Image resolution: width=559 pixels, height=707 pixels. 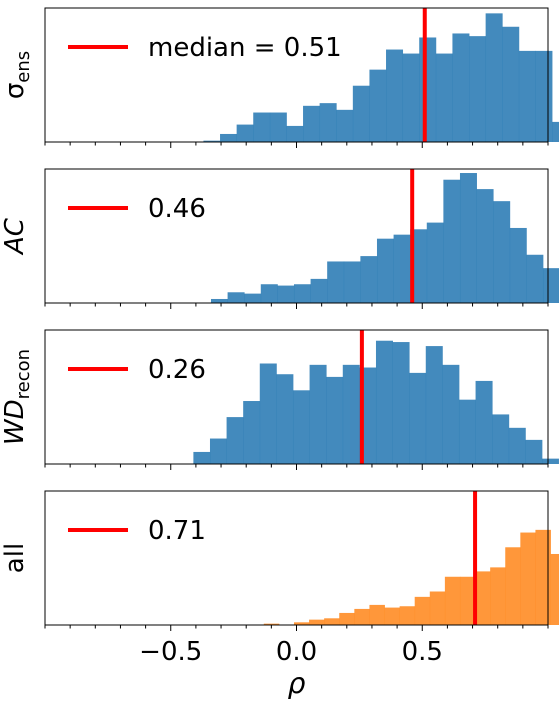 I want to click on y-axis-label-main: all, so click(x=15, y=558).